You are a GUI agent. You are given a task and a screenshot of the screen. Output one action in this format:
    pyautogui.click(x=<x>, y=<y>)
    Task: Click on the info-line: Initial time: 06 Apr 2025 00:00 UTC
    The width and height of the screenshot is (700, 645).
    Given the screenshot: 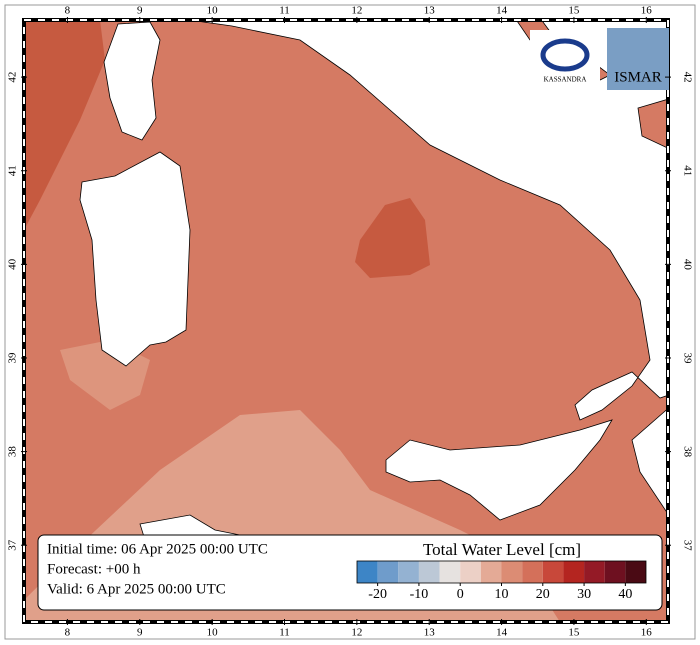 What is the action you would take?
    pyautogui.click(x=157, y=549)
    